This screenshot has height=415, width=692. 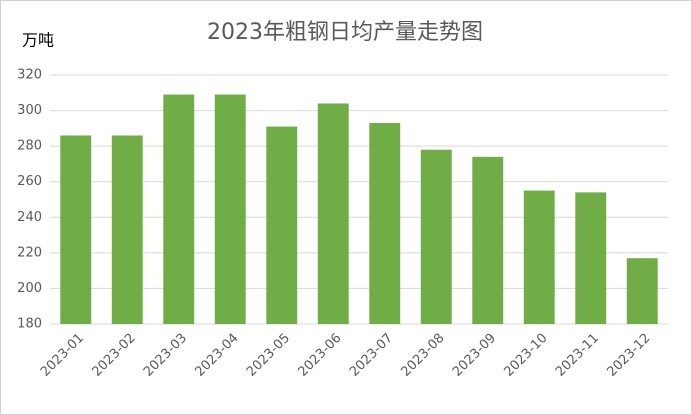 What do you see at coordinates (29, 75) in the screenshot?
I see `y-tick-label: 320` at bounding box center [29, 75].